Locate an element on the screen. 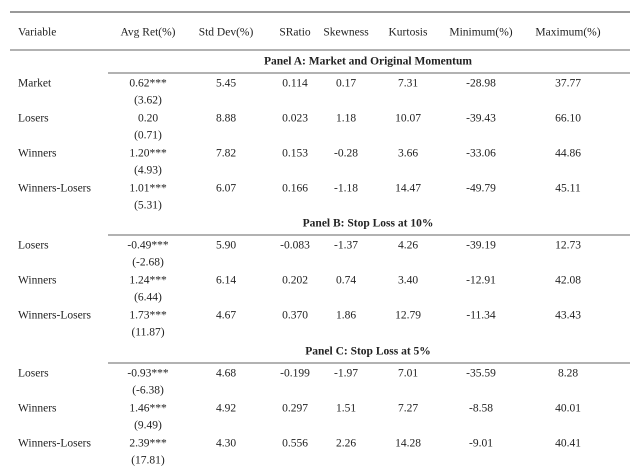 This screenshot has width=640, height=469. column-header: Avg Ret(%) is located at coordinates (147, 33).